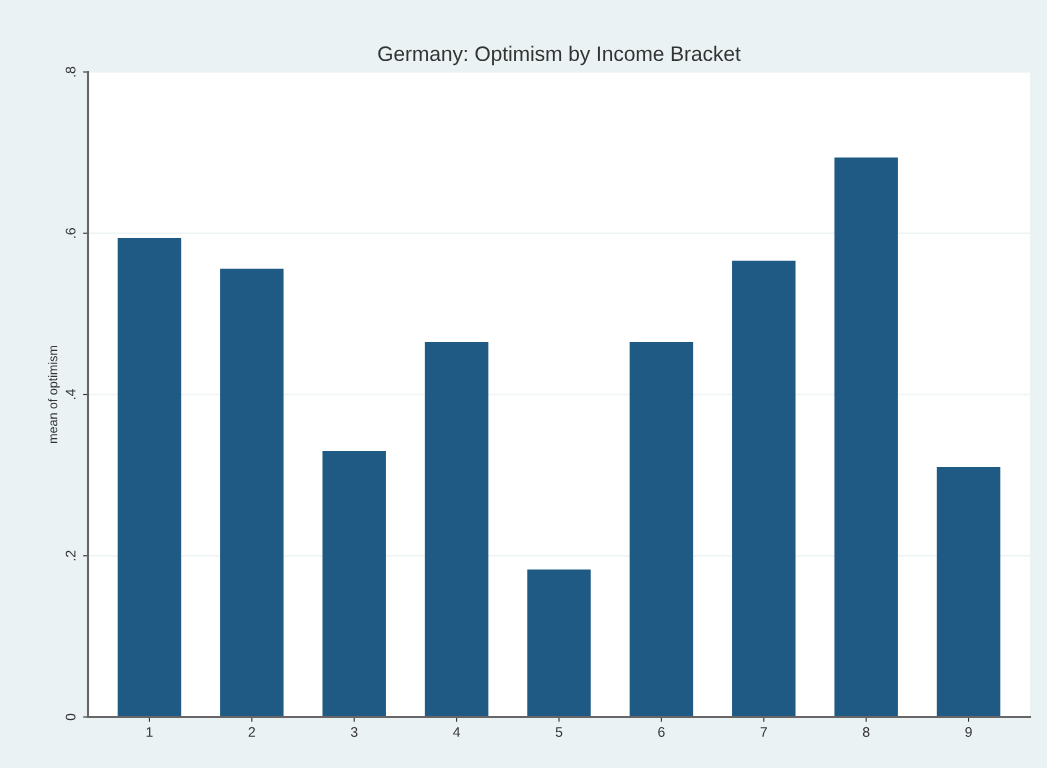 The image size is (1047, 768). What do you see at coordinates (354, 732) in the screenshot?
I see `x-tick-label: 3` at bounding box center [354, 732].